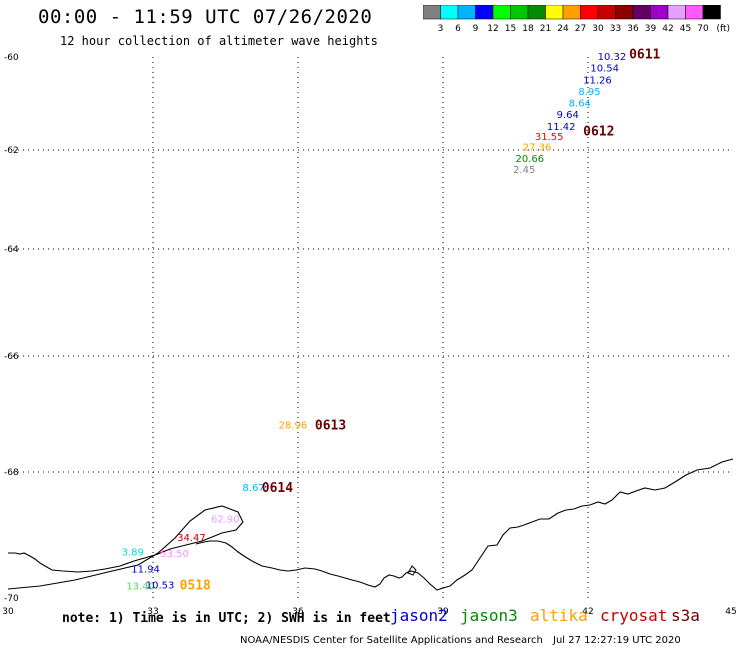 The image size is (740, 650). I want to click on colorbar-tick-label: 12, so click(492, 29).